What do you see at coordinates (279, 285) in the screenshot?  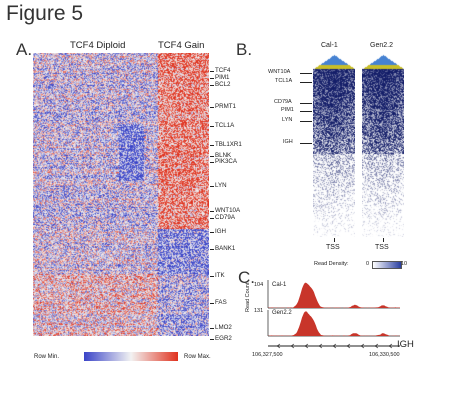 I see `track-name-cal1: Cal-1` at bounding box center [279, 285].